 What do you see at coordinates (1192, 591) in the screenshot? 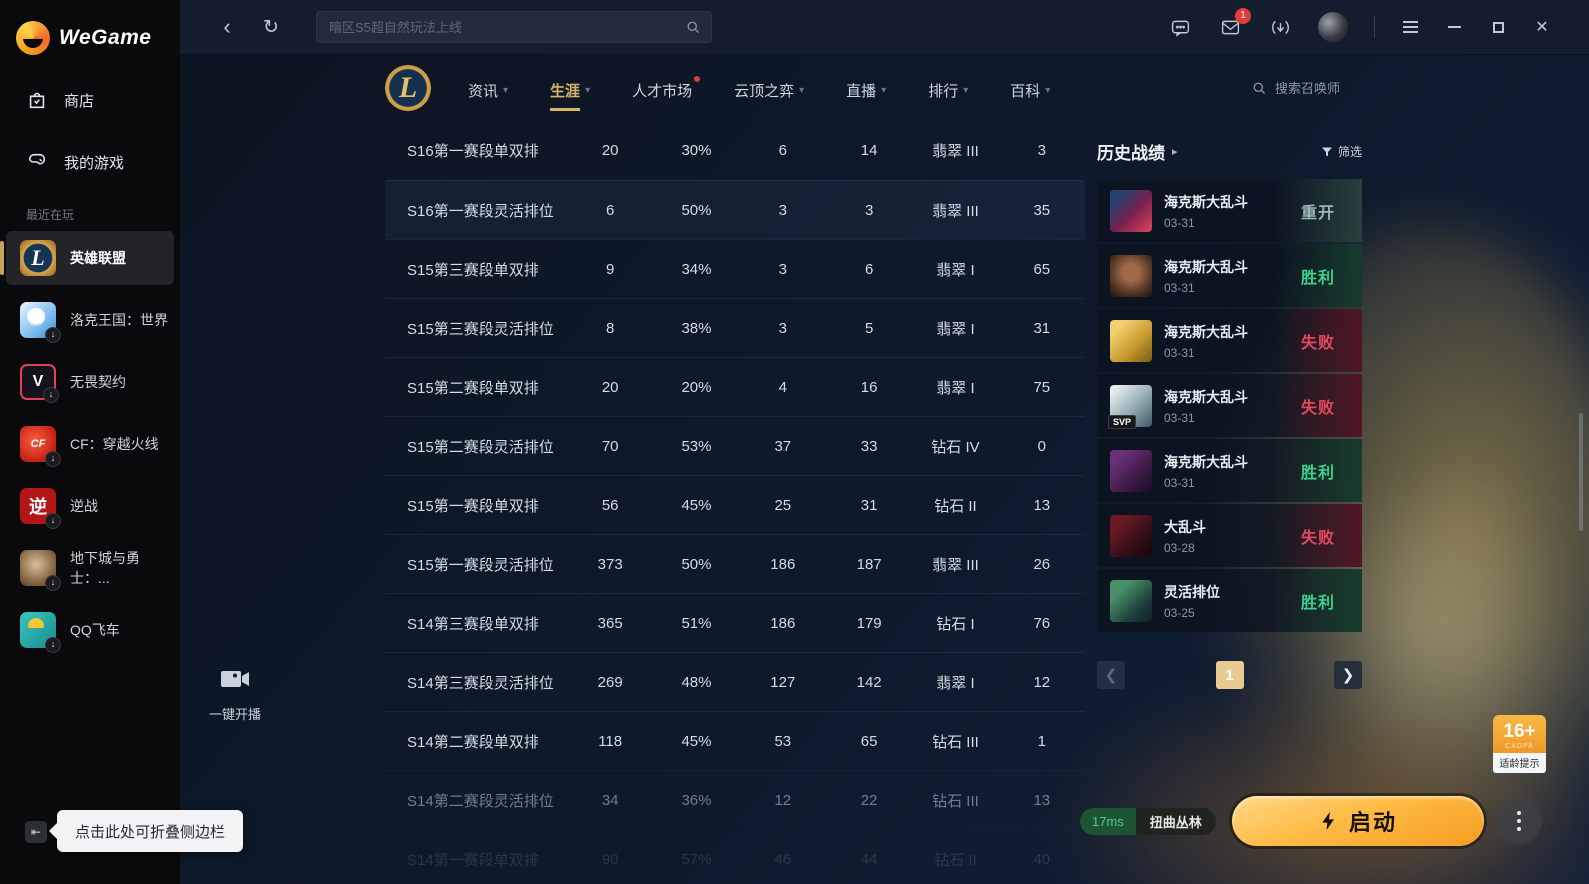
I see `match-mode: 灵活排位` at bounding box center [1192, 591].